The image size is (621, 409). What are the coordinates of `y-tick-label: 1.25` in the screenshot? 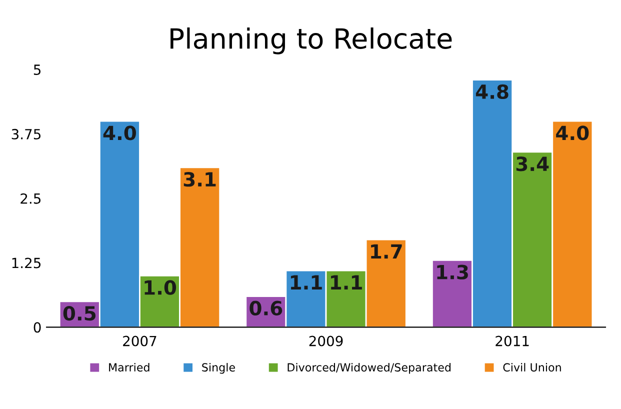 It's located at (26, 263).